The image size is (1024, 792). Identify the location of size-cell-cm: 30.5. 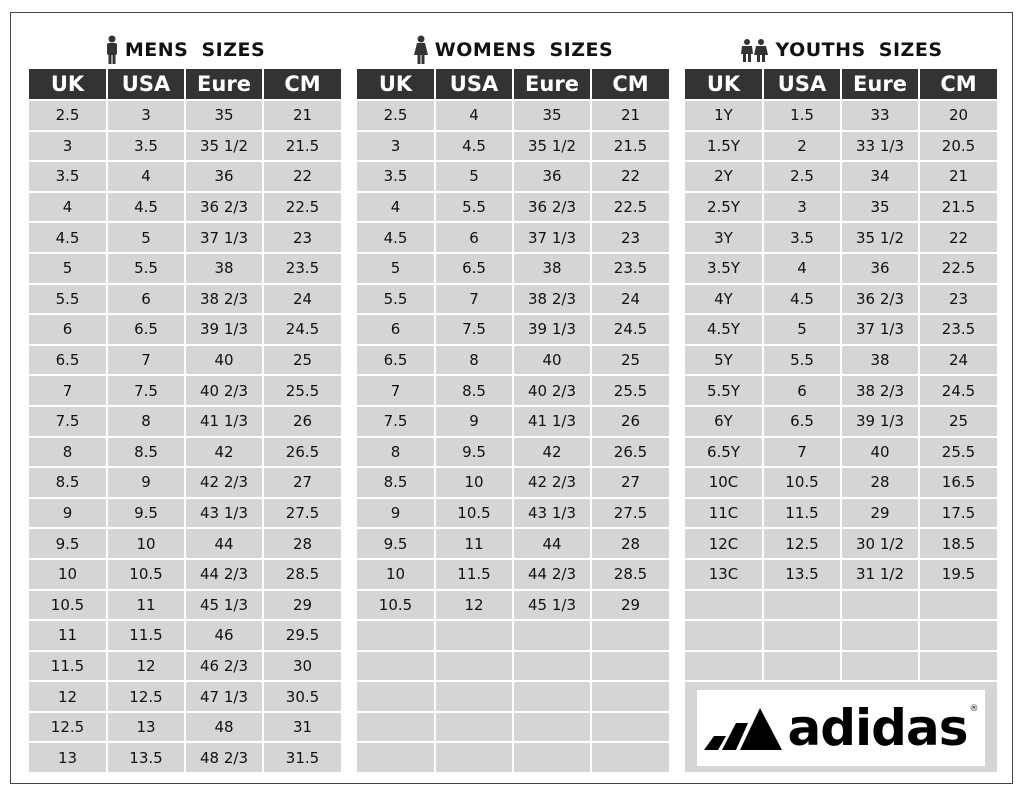
(301, 696).